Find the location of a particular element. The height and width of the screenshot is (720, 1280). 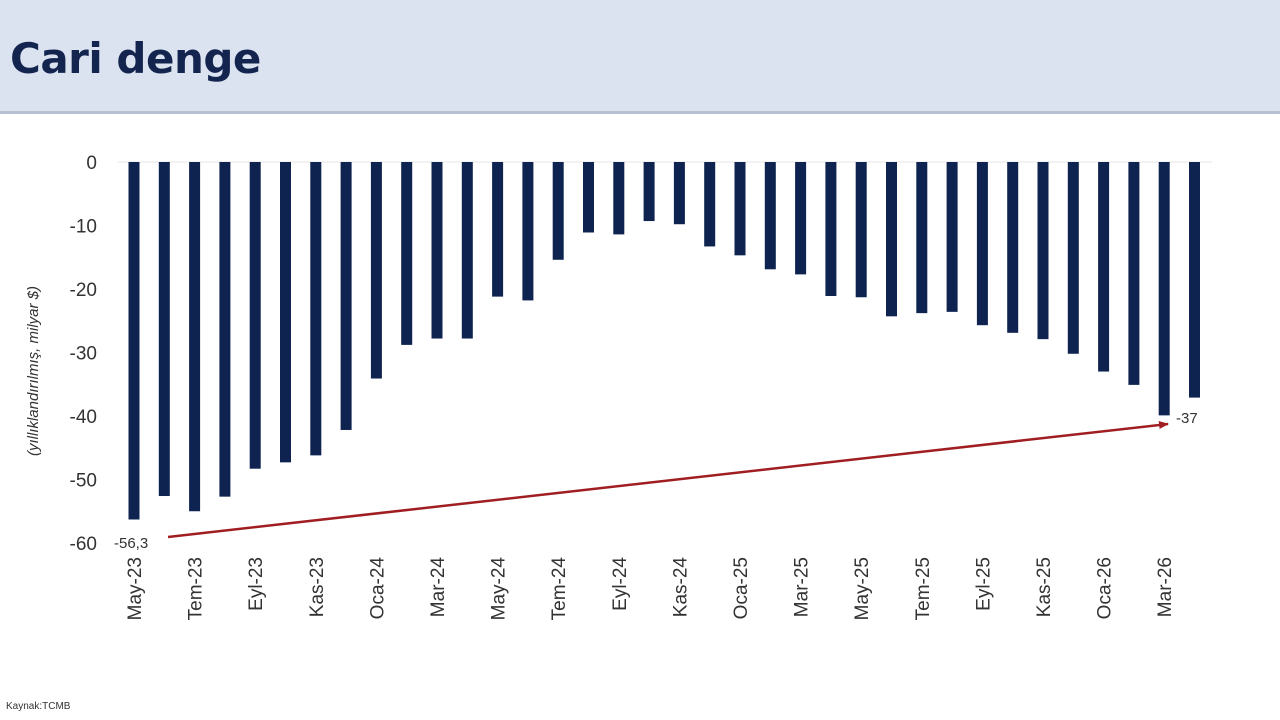

annotation-end-value: -37 is located at coordinates (1187, 418).